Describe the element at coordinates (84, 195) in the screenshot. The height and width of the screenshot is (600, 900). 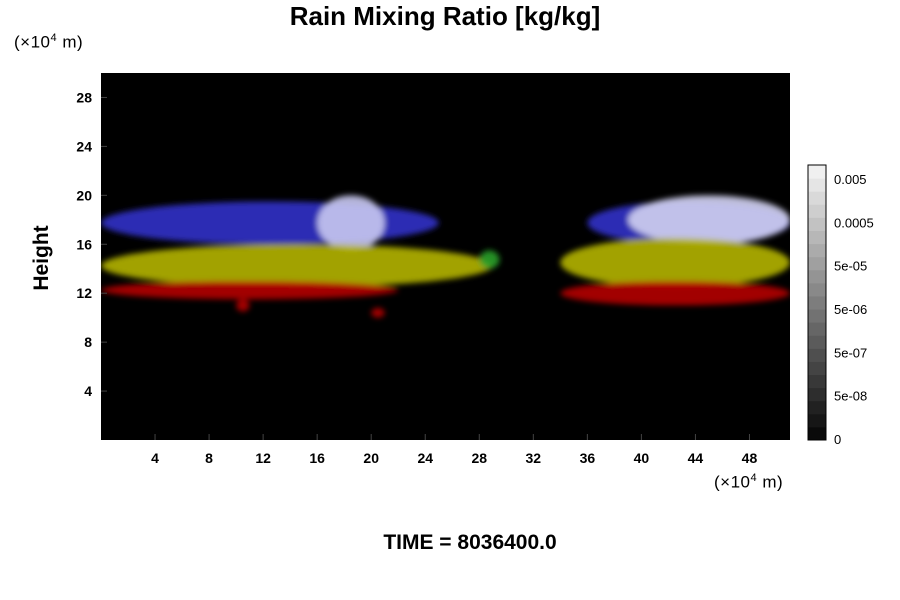
I see `y-tick-label: 20` at that location.